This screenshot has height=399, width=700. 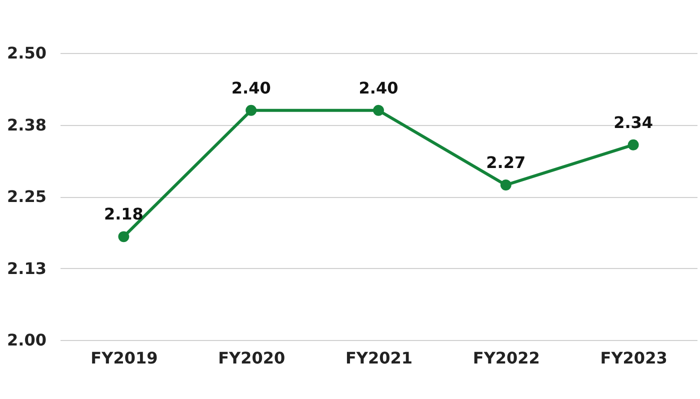 I want to click on y-tick-label: 2.13, so click(x=26, y=268).